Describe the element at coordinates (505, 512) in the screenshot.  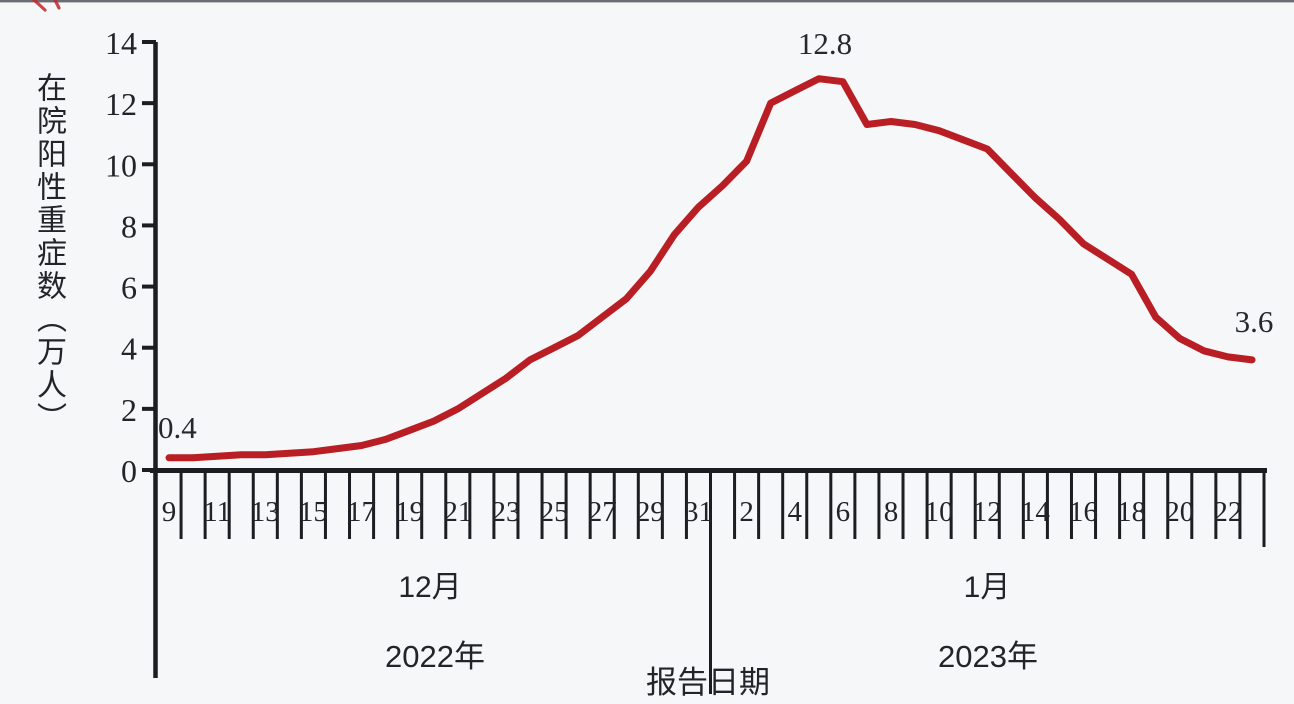
I see `x-axis-tick-label: 23` at that location.